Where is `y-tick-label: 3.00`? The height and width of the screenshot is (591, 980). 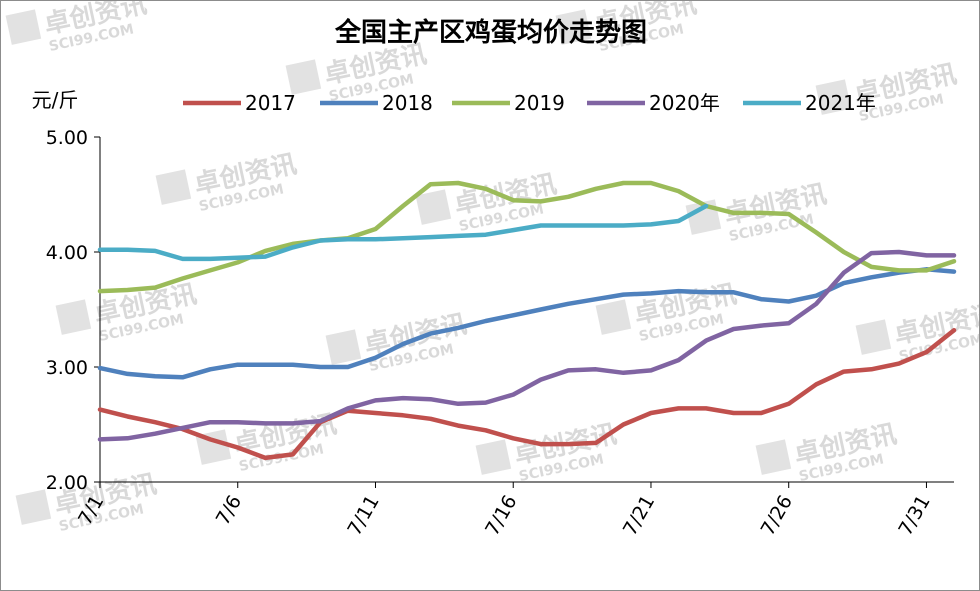
y-tick-label: 3.00 is located at coordinates (67, 368).